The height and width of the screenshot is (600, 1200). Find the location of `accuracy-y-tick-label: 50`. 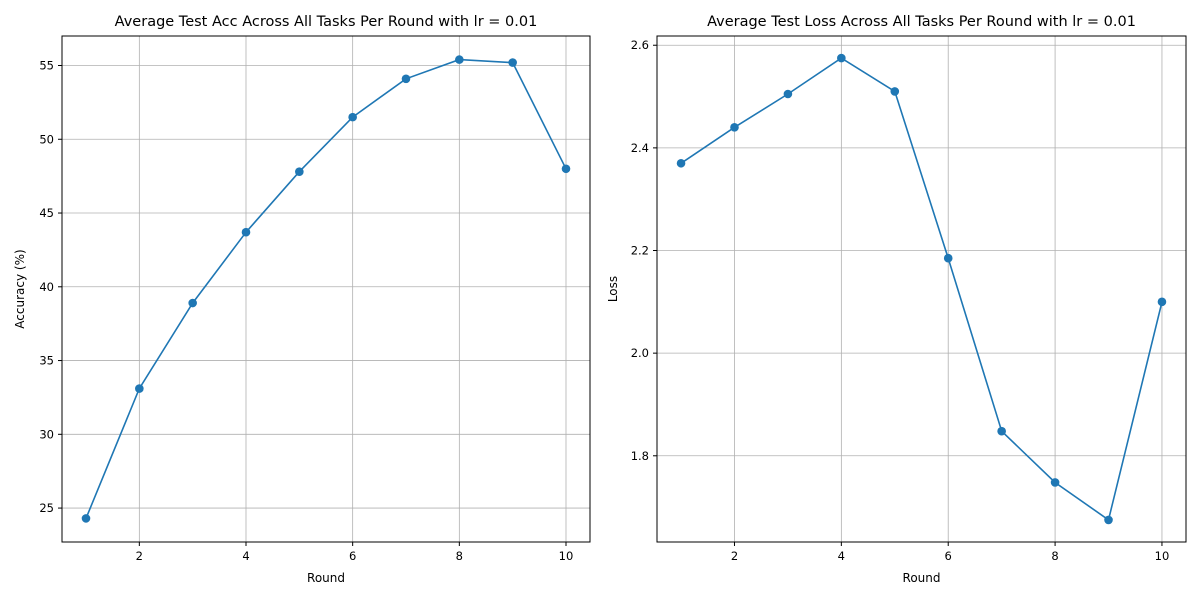

accuracy-y-tick-label: 50 is located at coordinates (46, 139).